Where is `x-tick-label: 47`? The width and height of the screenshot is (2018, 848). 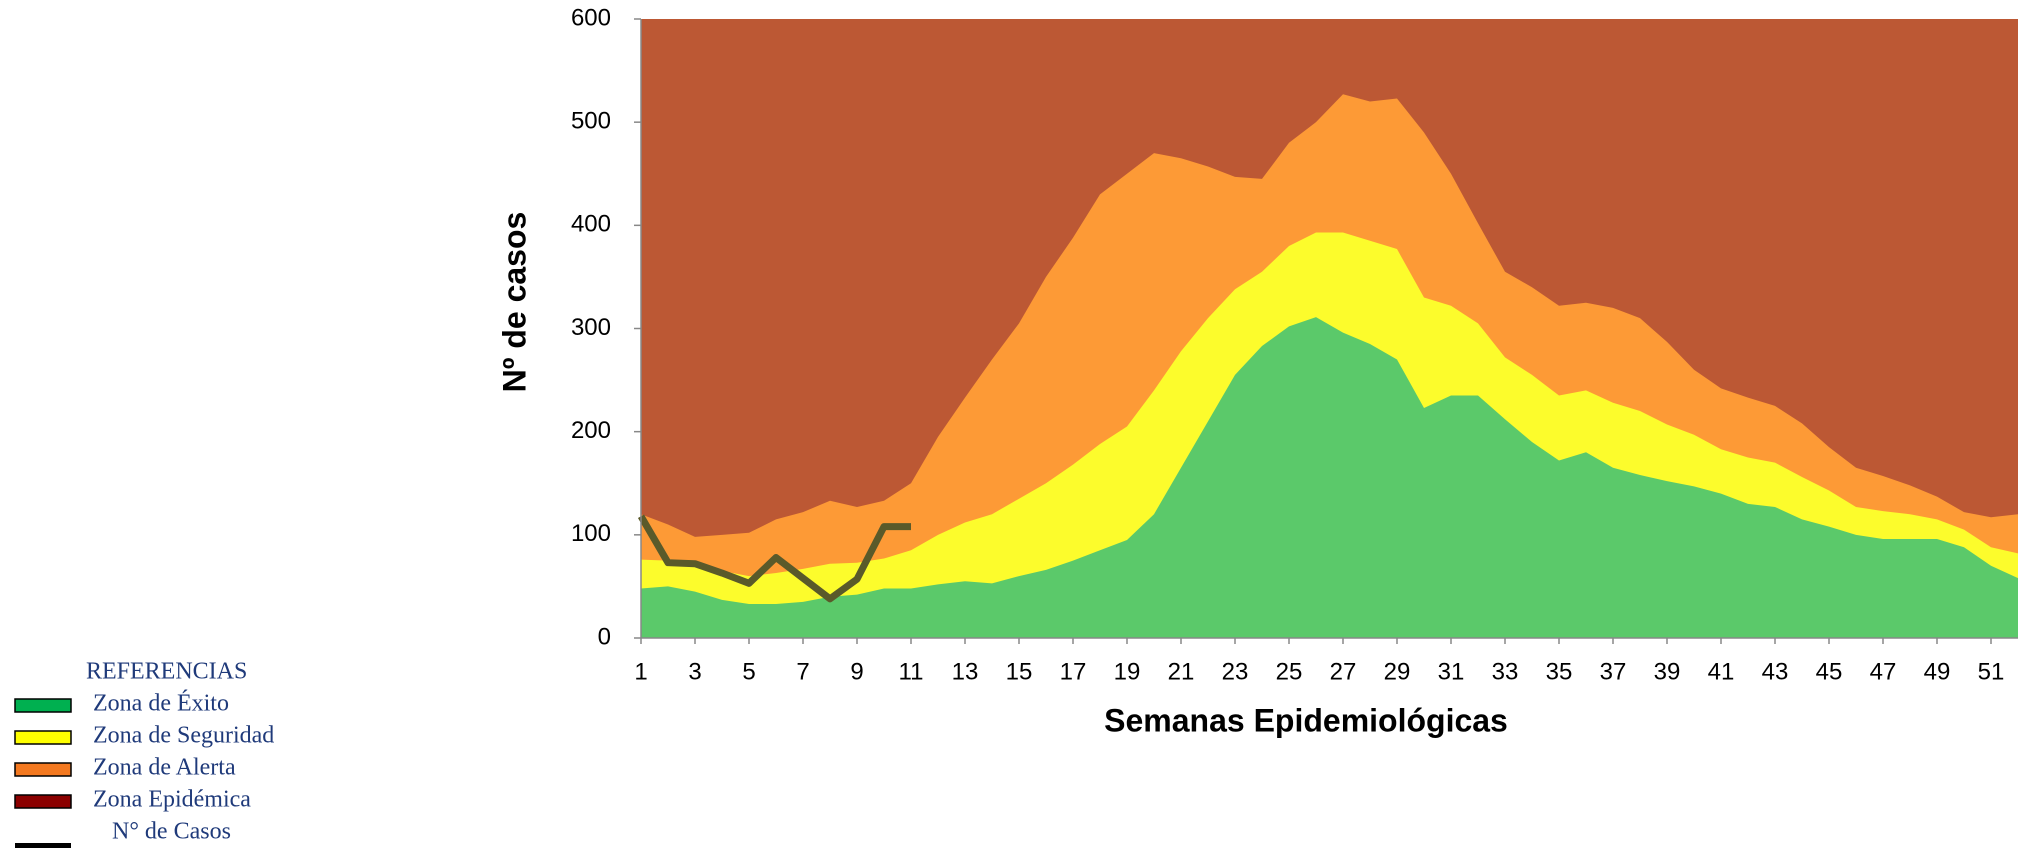
x-tick-label: 47 is located at coordinates (1883, 671).